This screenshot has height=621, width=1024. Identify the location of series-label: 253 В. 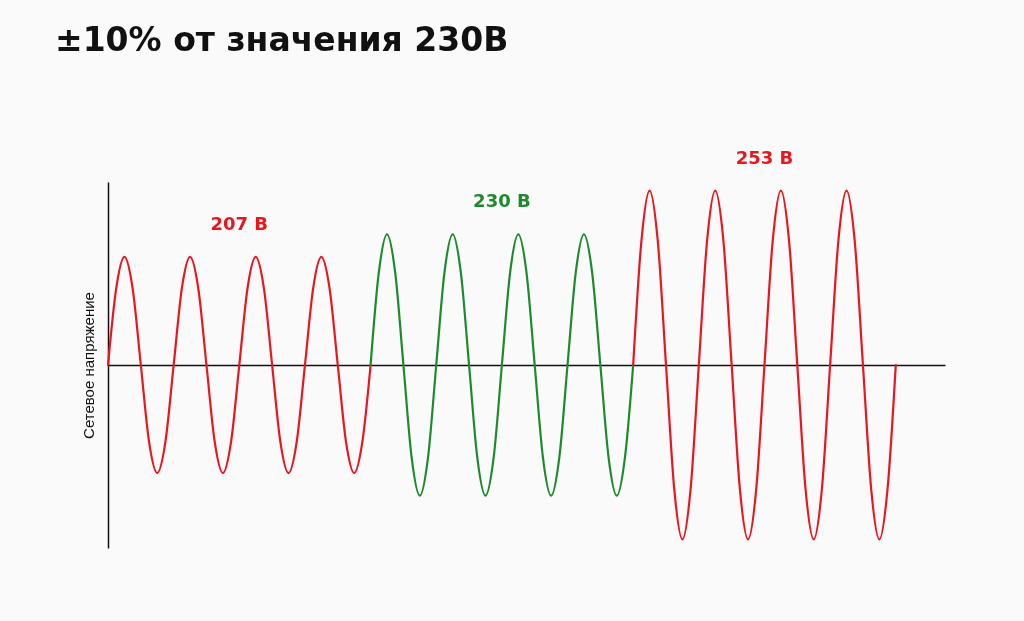
(764, 157).